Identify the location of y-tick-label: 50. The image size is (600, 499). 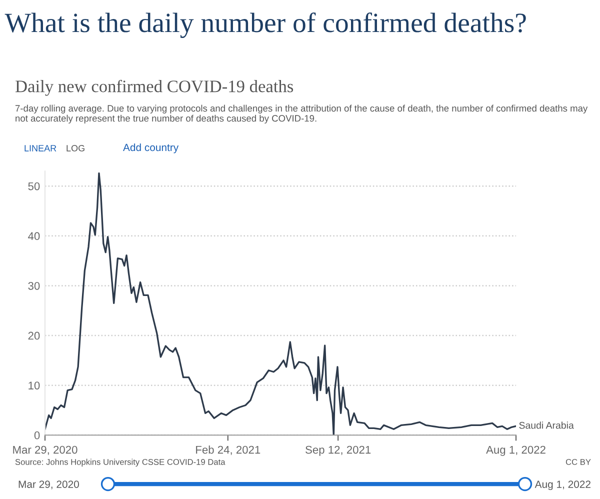
(34, 186).